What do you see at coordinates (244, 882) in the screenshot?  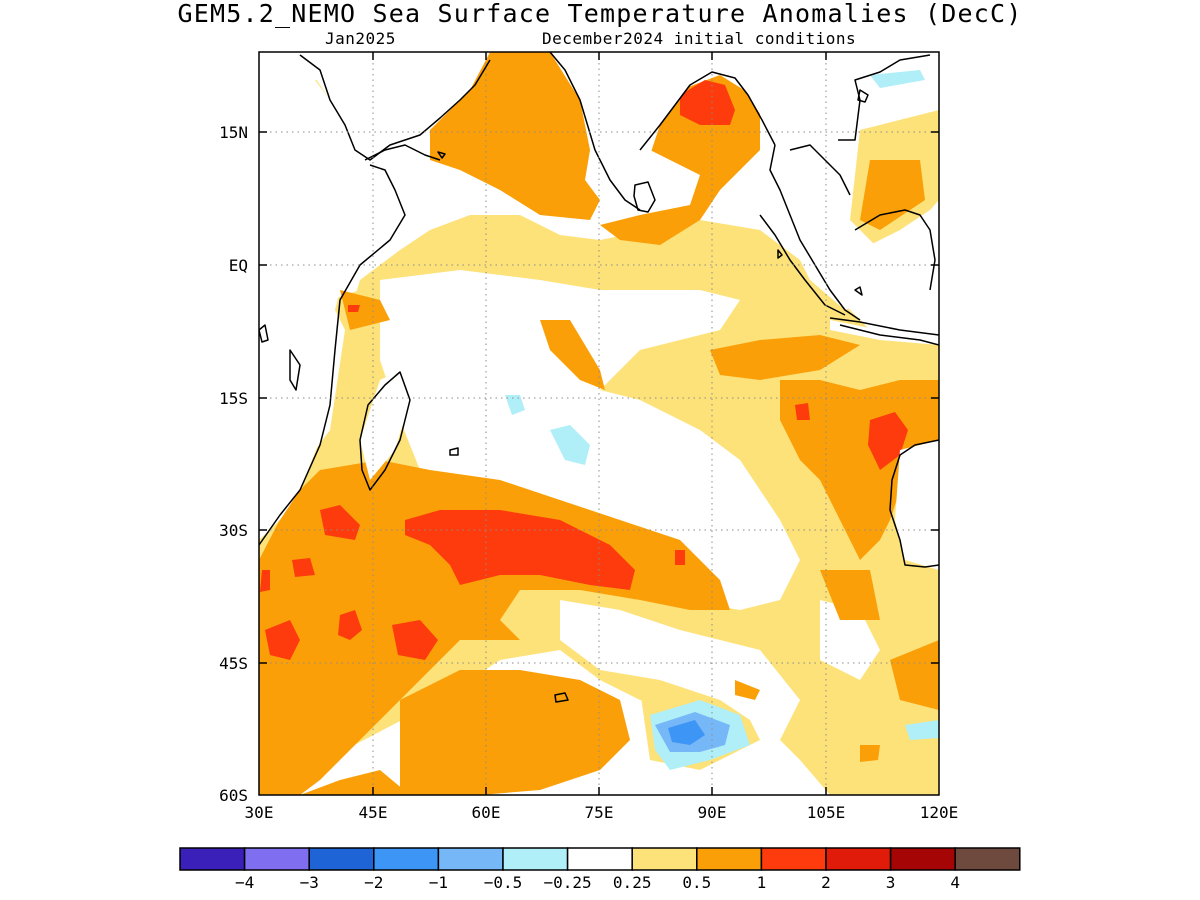 I see `color-label-0: −4` at bounding box center [244, 882].